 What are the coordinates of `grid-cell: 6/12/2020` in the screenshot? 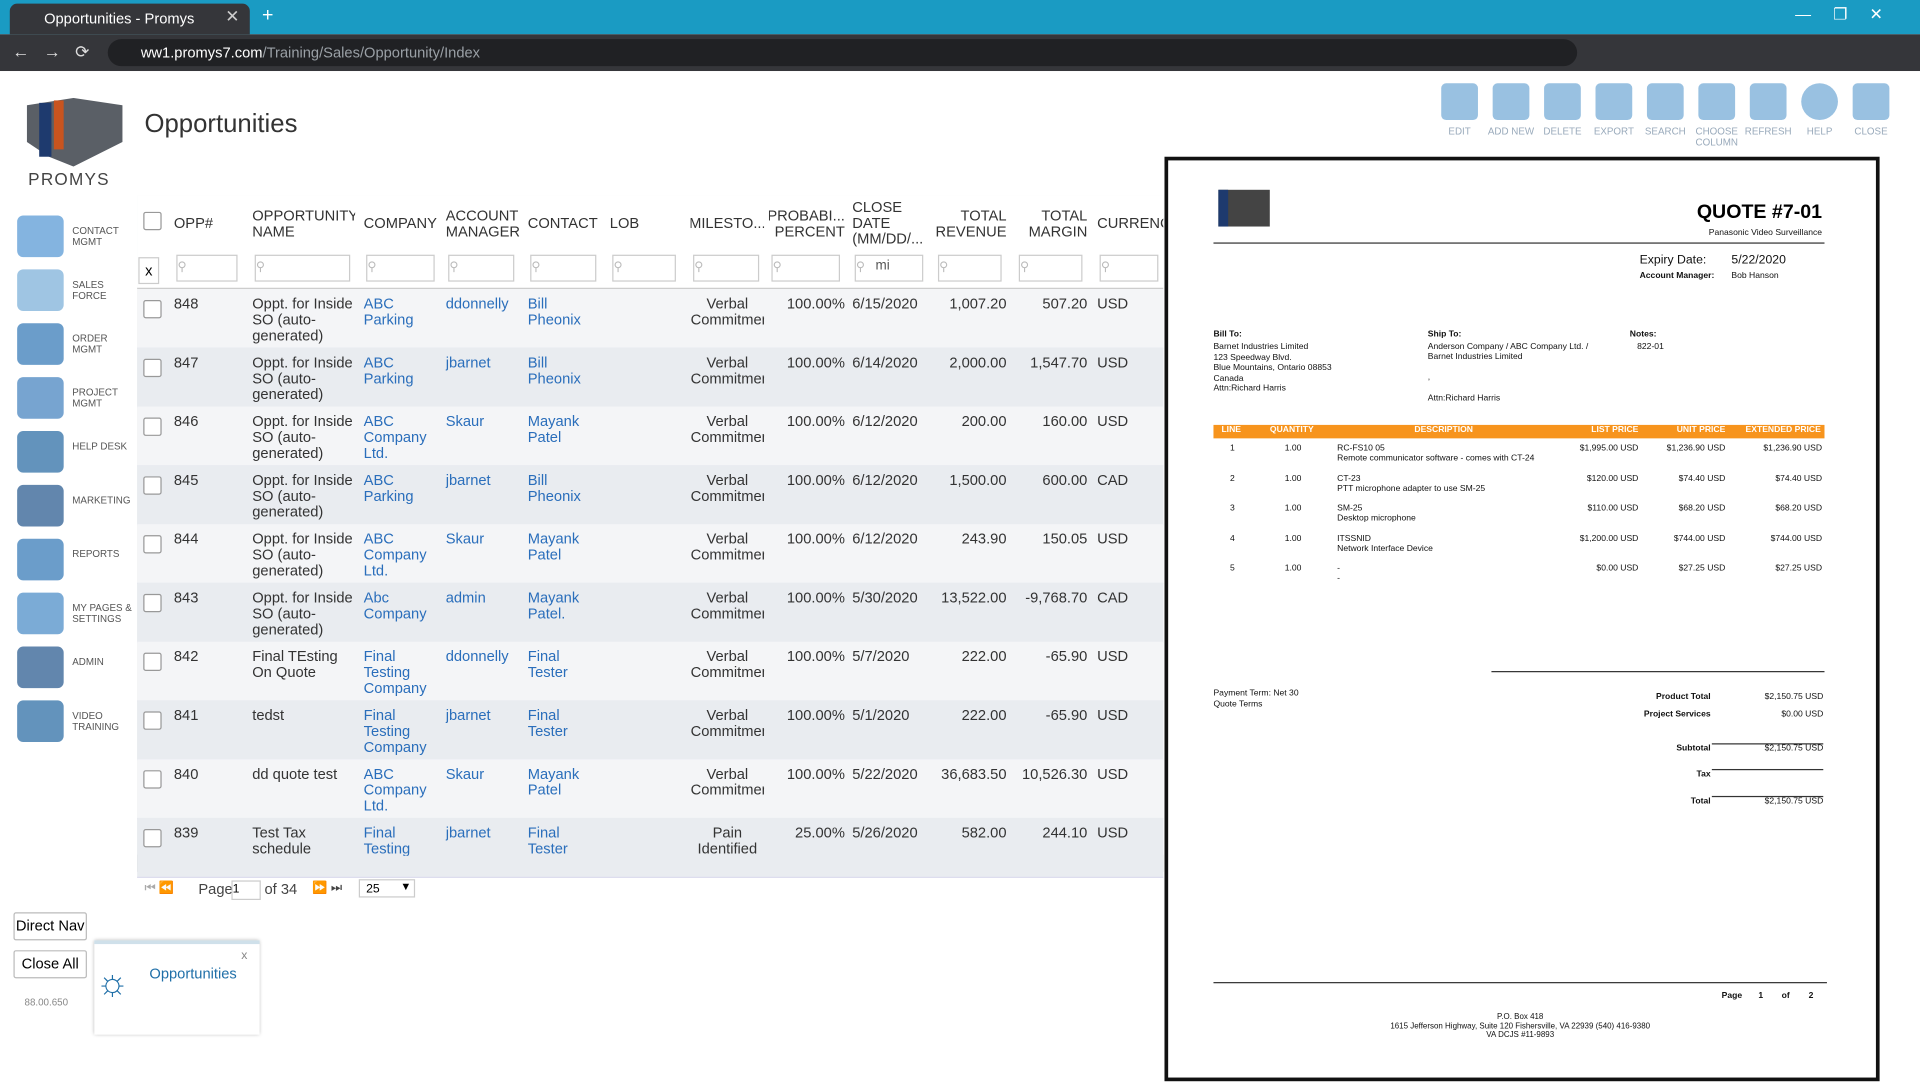 It's located at (885, 421).